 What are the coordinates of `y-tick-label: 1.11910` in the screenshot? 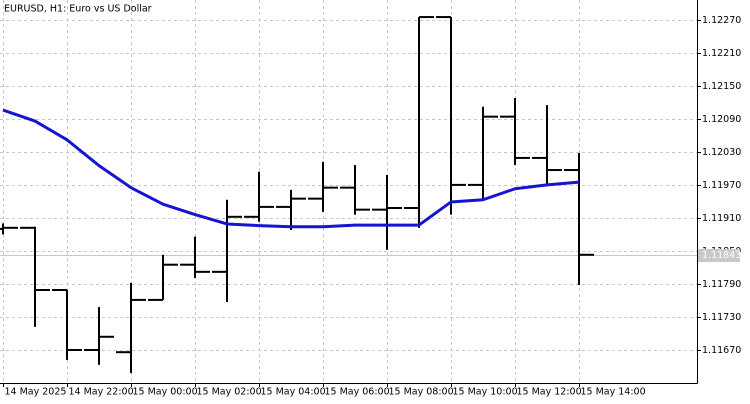 It's located at (721, 218).